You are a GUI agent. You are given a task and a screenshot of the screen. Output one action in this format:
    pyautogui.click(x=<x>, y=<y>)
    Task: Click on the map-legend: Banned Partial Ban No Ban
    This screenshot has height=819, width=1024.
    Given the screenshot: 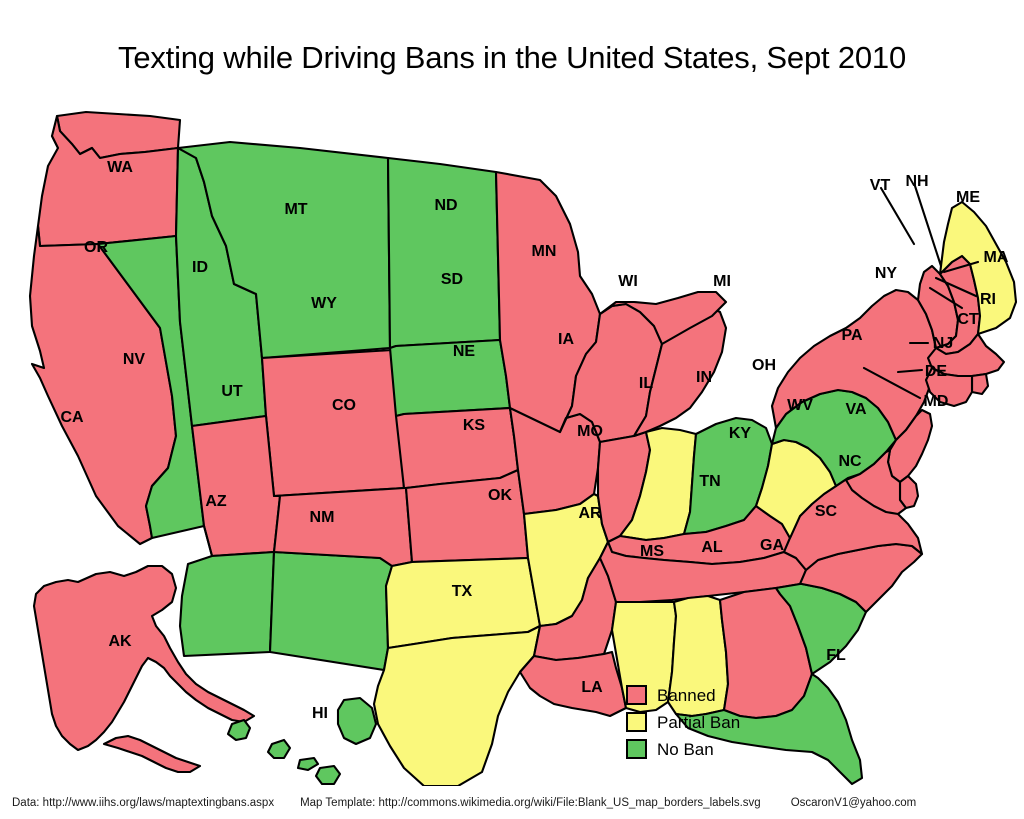 What is the action you would take?
    pyautogui.click(x=716, y=723)
    